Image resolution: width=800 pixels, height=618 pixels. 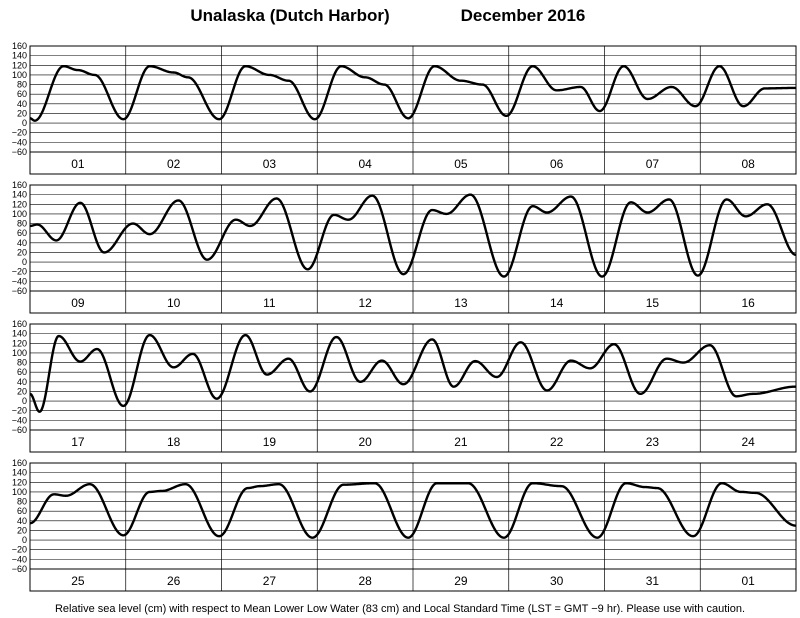 What do you see at coordinates (557, 303) in the screenshot?
I see `day-label: 14` at bounding box center [557, 303].